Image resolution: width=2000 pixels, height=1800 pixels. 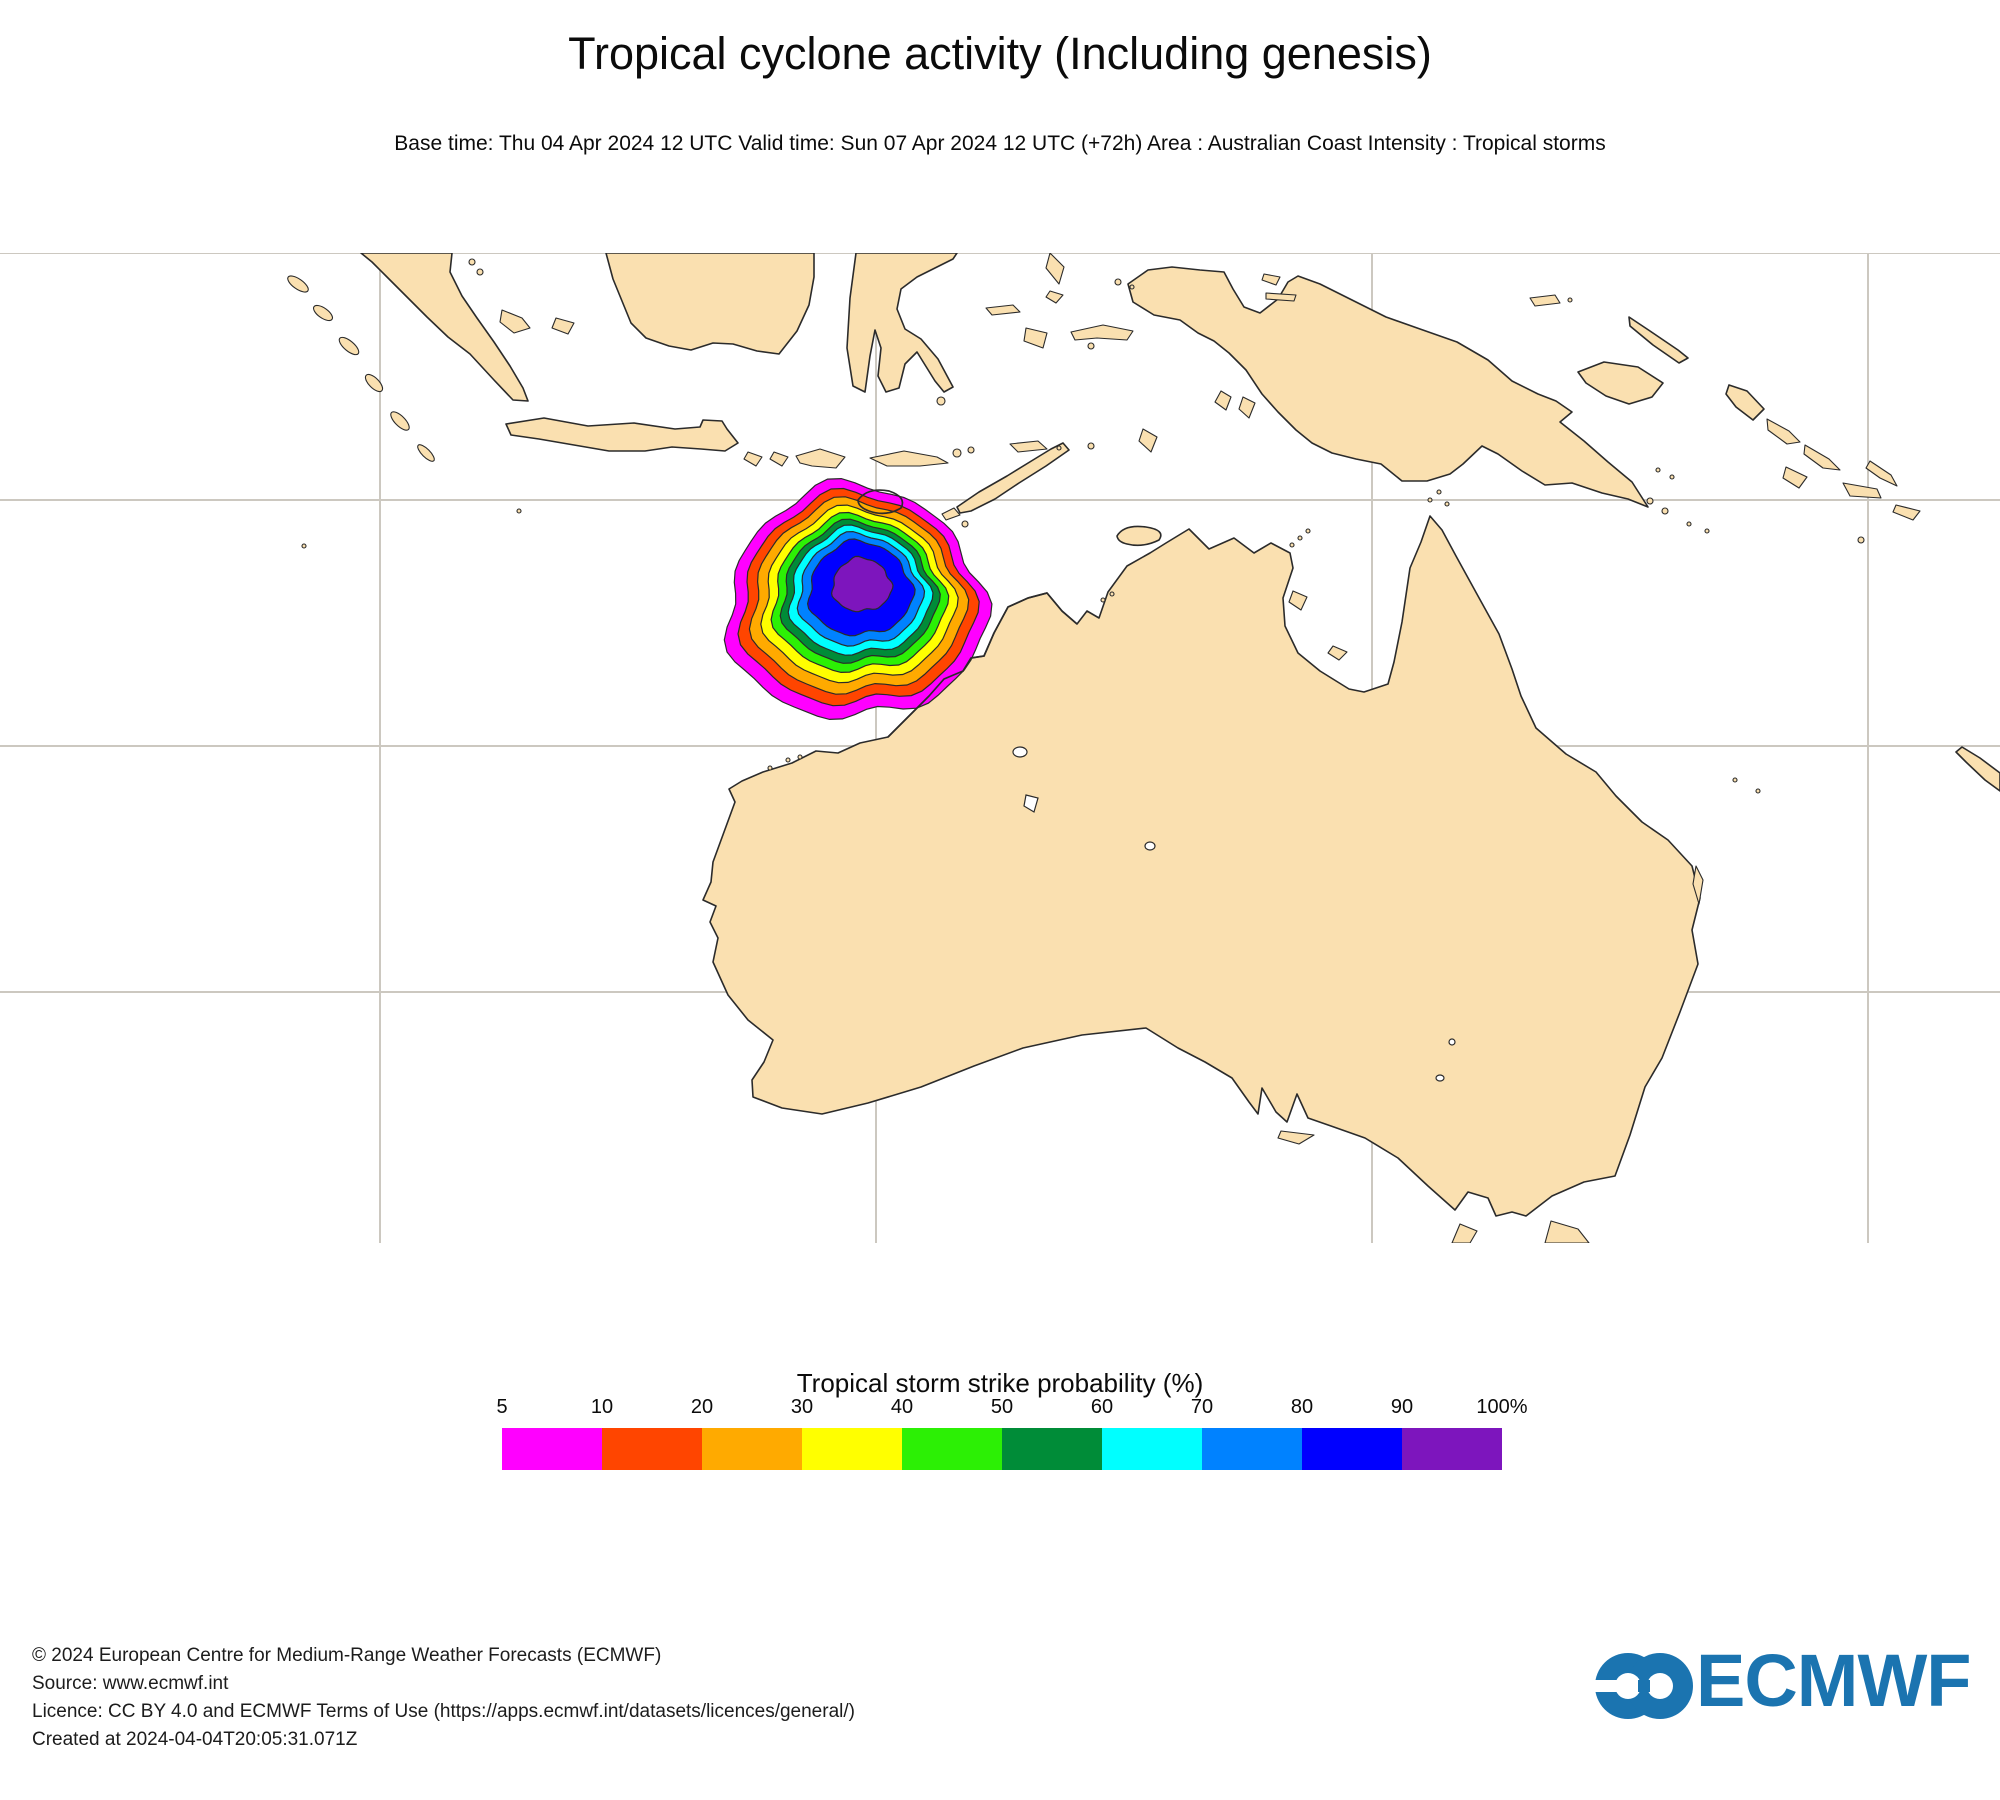 What do you see at coordinates (1402, 1407) in the screenshot?
I see `legend-tick: 90` at bounding box center [1402, 1407].